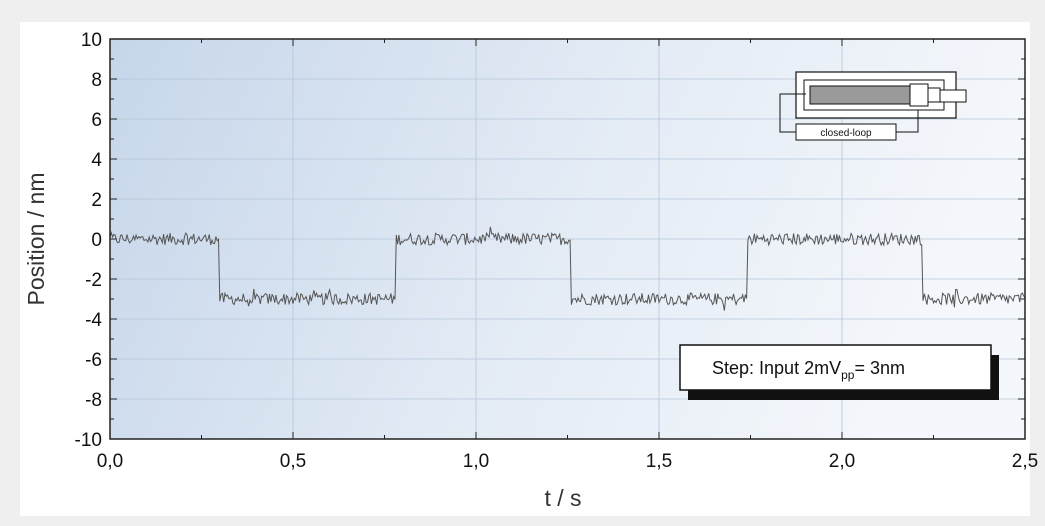  I want to click on step-box-text: Step: Input 2mVpp= 3nm, so click(808, 370).